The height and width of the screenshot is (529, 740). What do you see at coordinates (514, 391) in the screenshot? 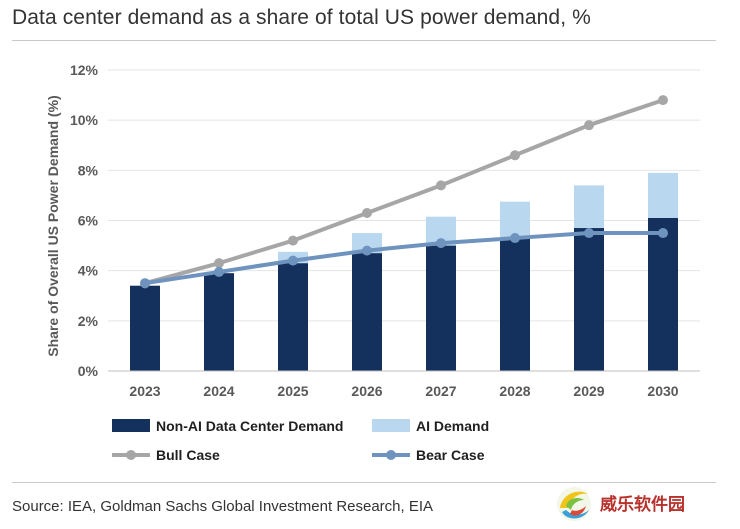
I see `x-tick-label: 2028` at bounding box center [514, 391].